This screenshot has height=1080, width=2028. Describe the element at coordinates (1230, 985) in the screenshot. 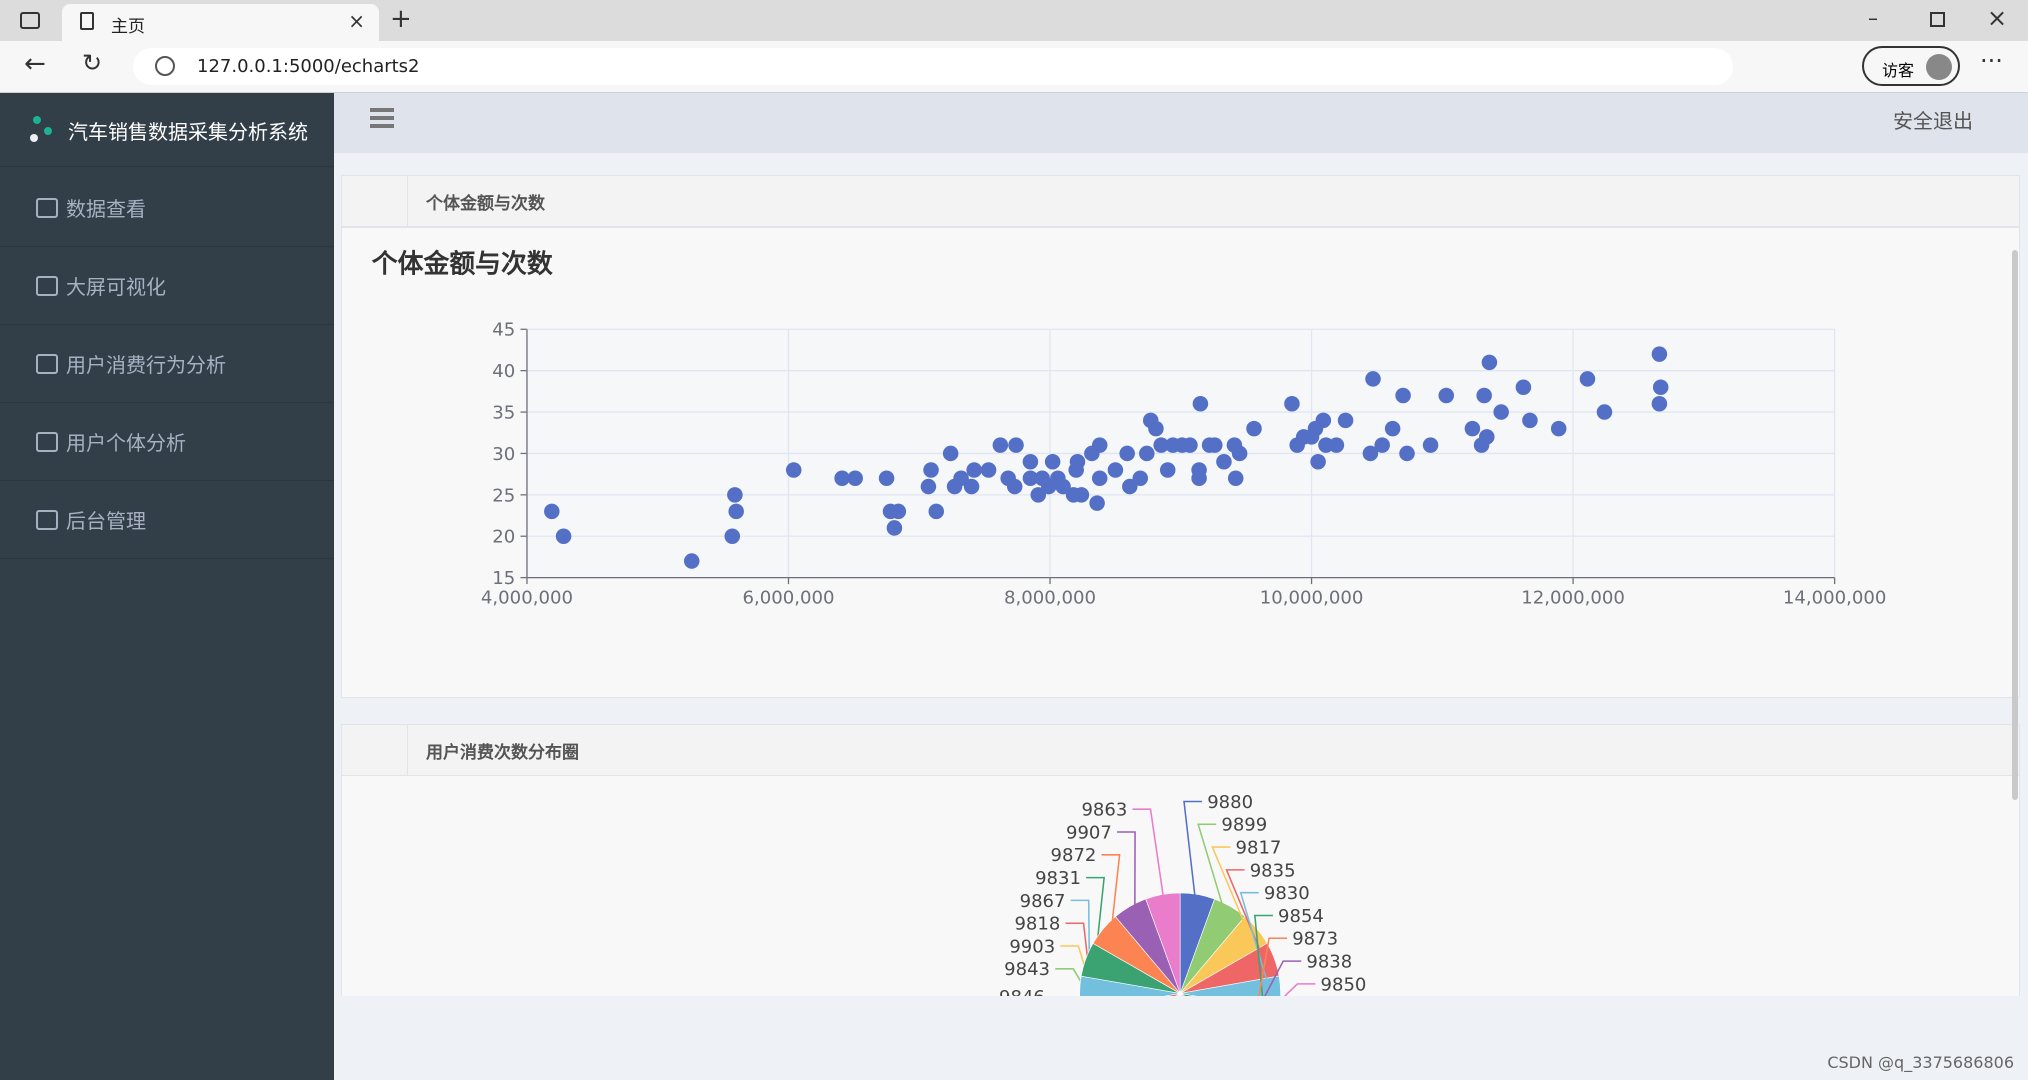

I see `slice` at that location.